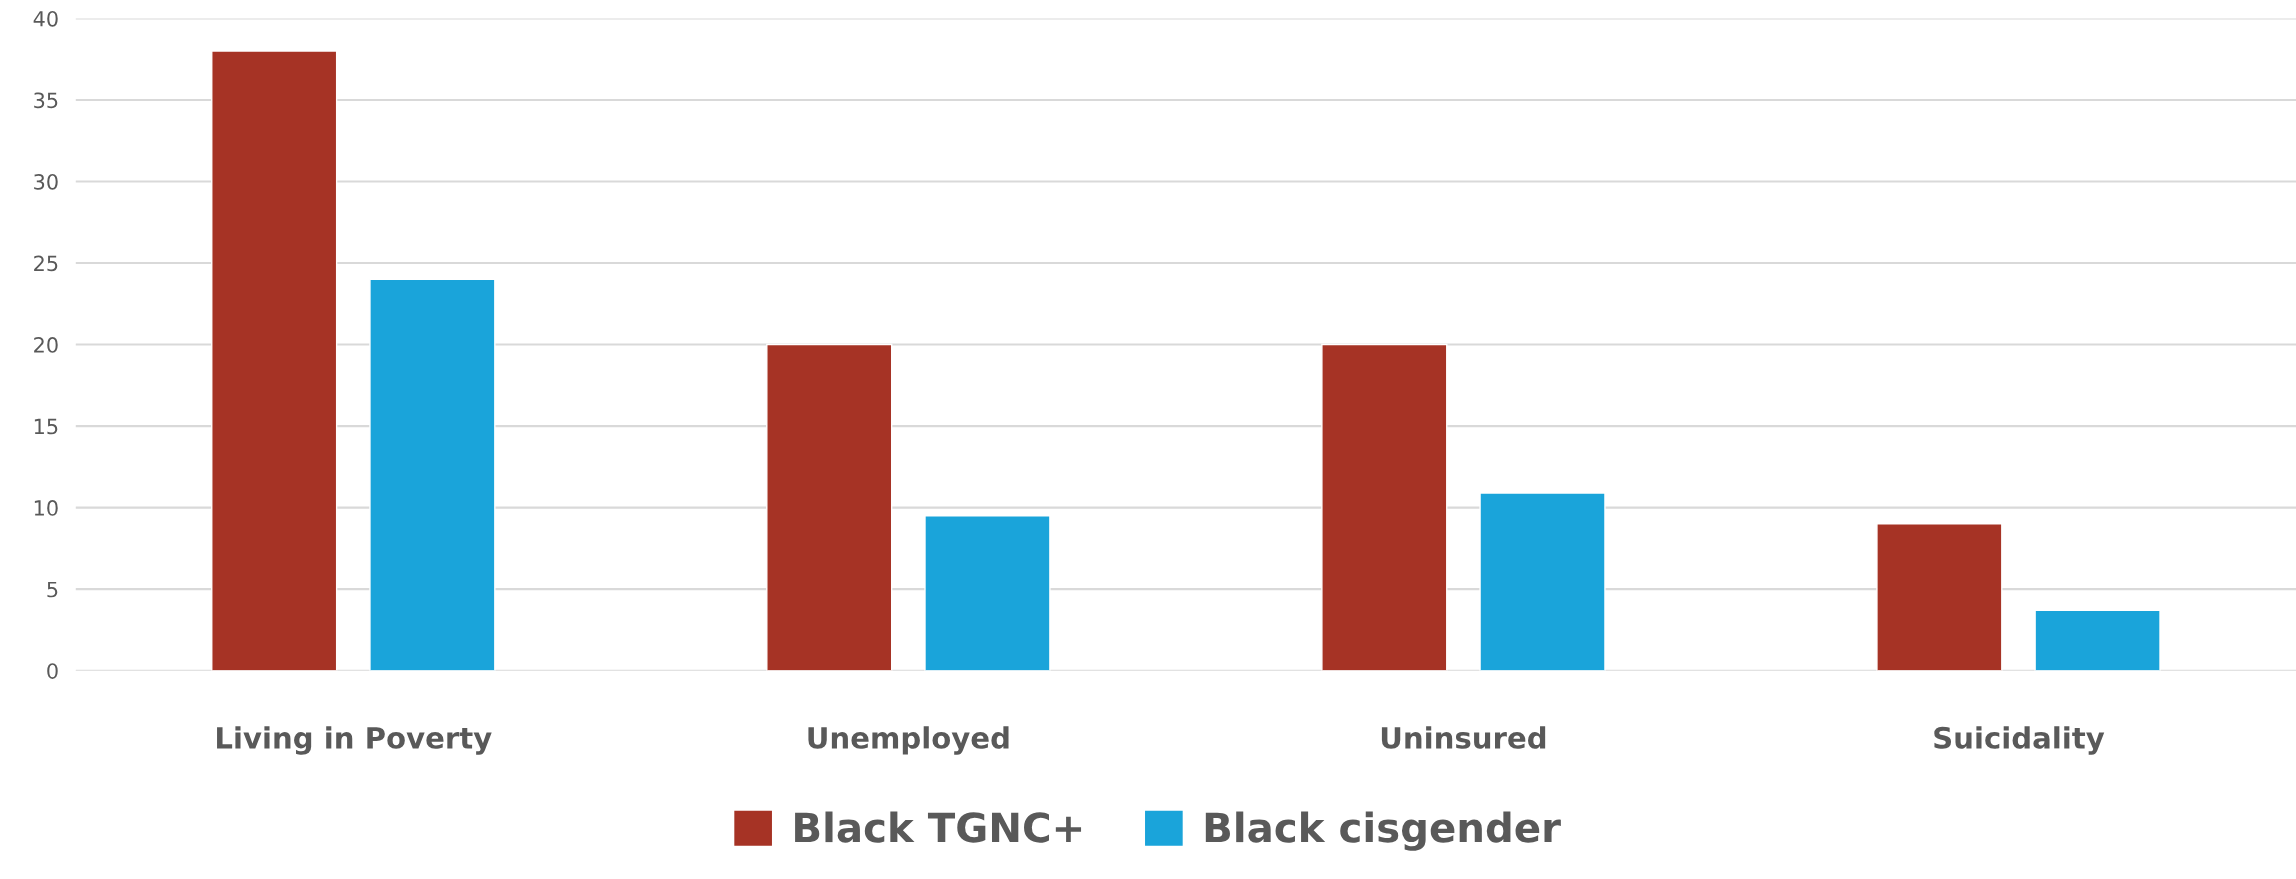 This screenshot has width=2296, height=879. What do you see at coordinates (908, 740) in the screenshot?
I see `x-tick-label: Unemployed` at bounding box center [908, 740].